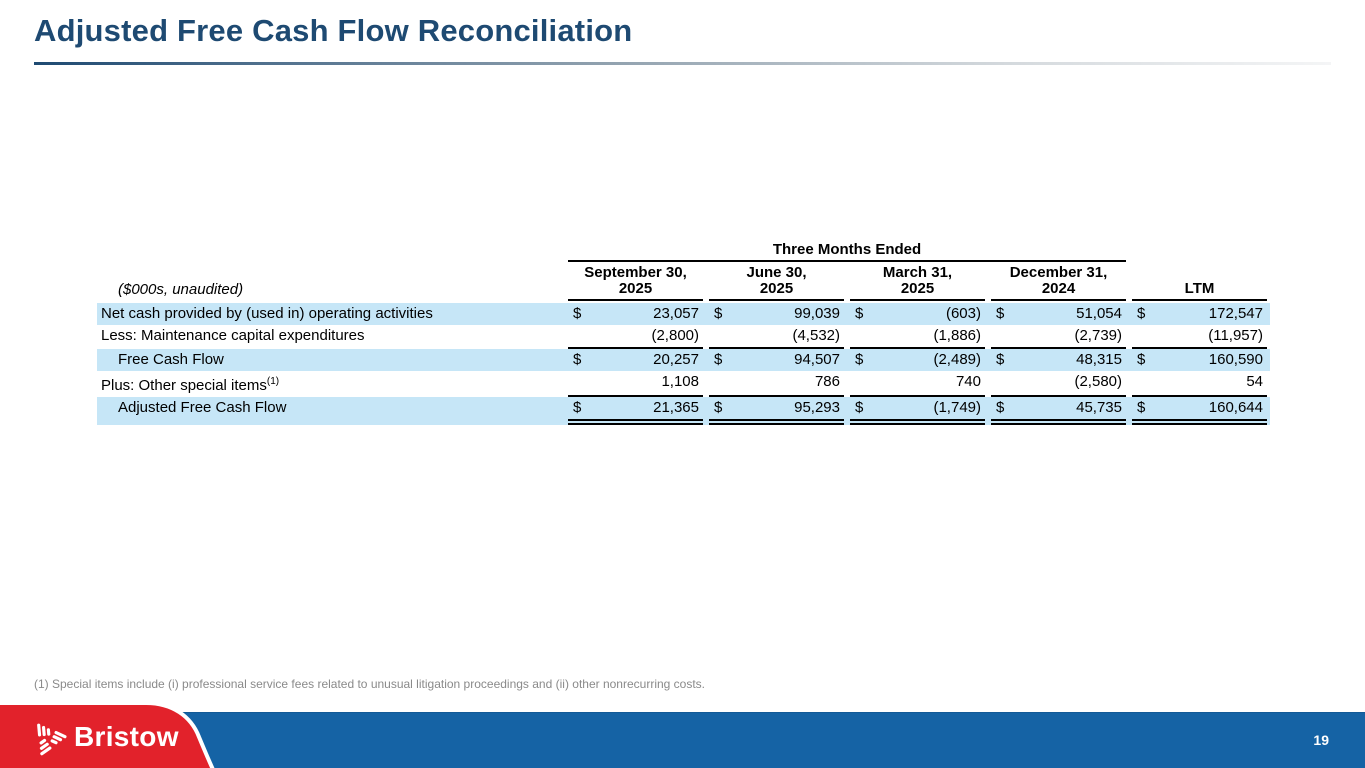 The image size is (1365, 768). I want to click on column-header-line1: LTM, so click(1199, 288).